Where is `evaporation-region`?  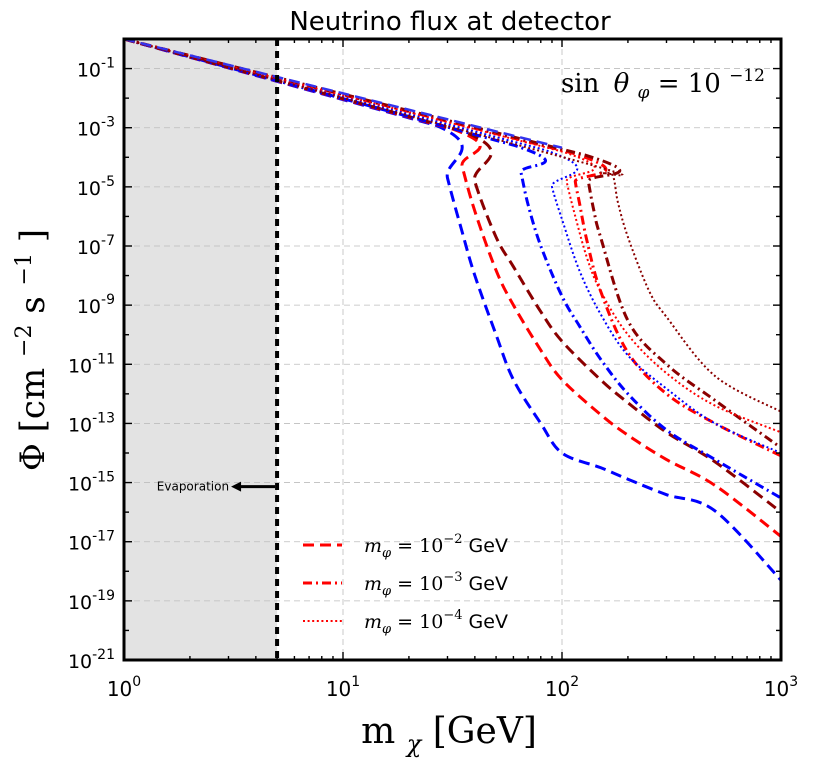 evaporation-region is located at coordinates (201, 349).